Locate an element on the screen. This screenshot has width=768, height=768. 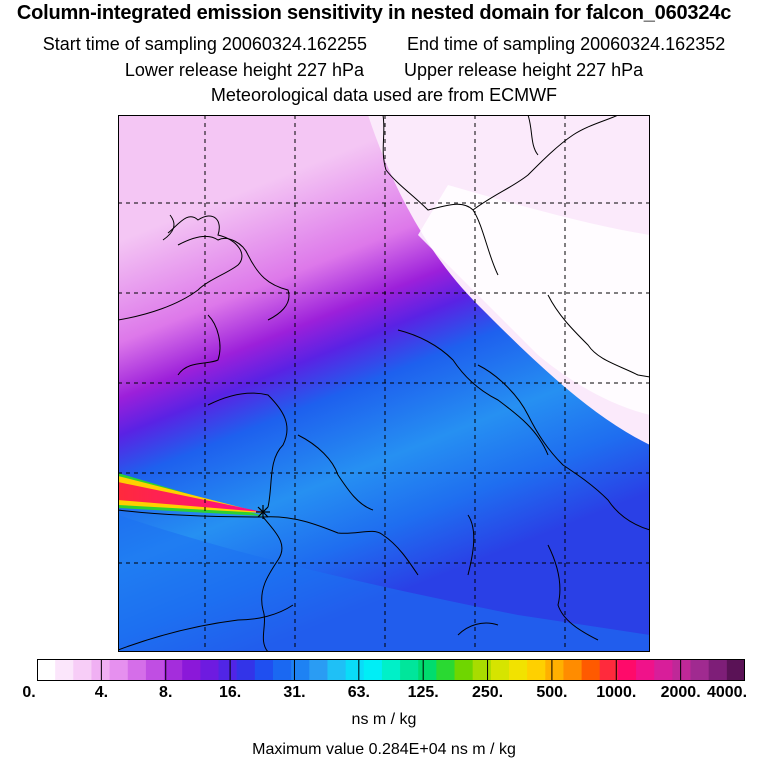
very-low-sensitivity-region is located at coordinates (534, 300).